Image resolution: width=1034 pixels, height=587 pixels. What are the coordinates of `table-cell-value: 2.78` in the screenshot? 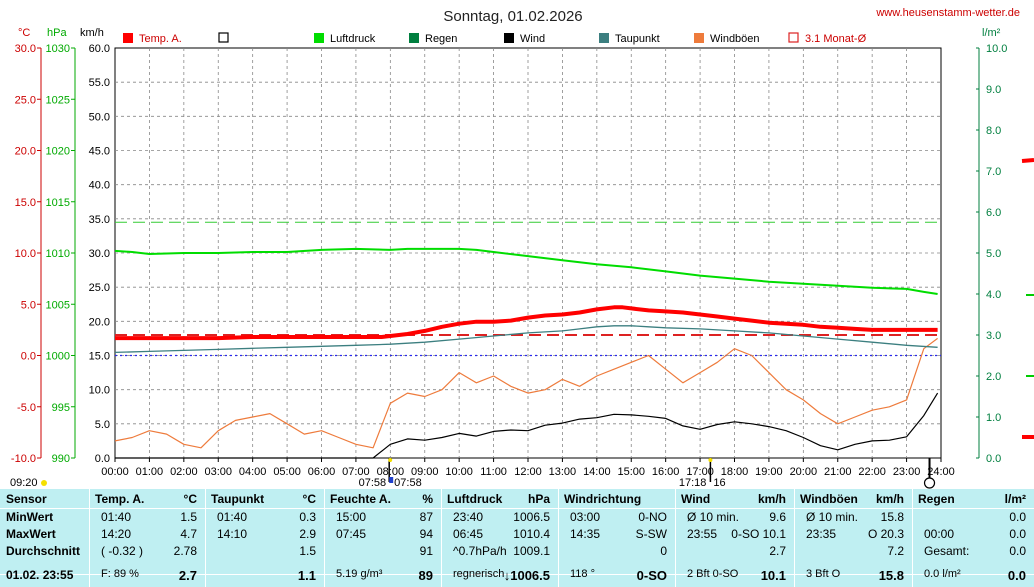 It's located at (185, 551).